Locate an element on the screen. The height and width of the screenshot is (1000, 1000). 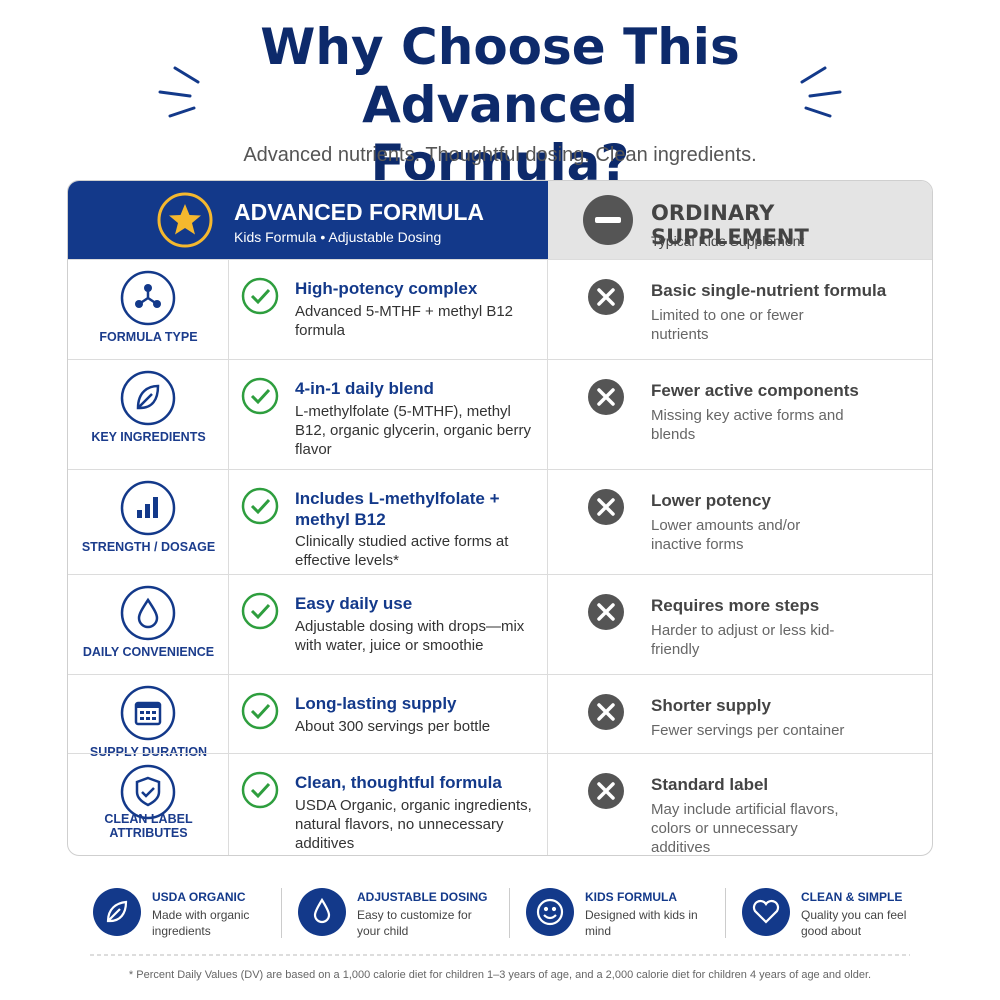
advanced-title: 4-in-1 daily blend is located at coordinates (364, 388).